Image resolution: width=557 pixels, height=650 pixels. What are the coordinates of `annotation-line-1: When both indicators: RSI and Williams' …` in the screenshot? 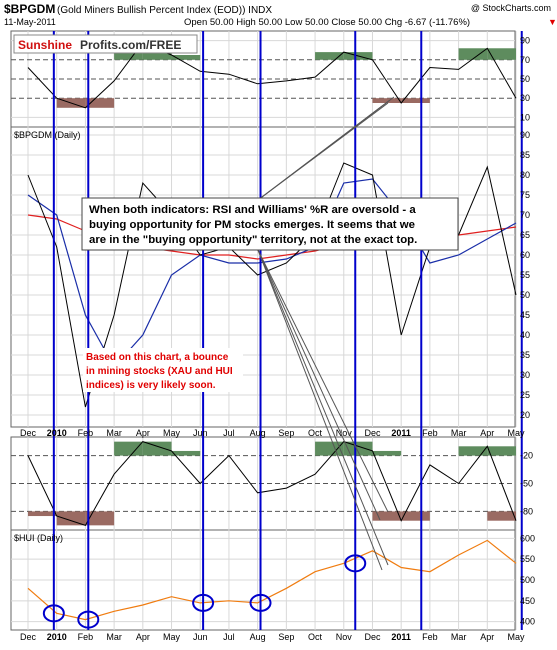 It's located at (252, 210).